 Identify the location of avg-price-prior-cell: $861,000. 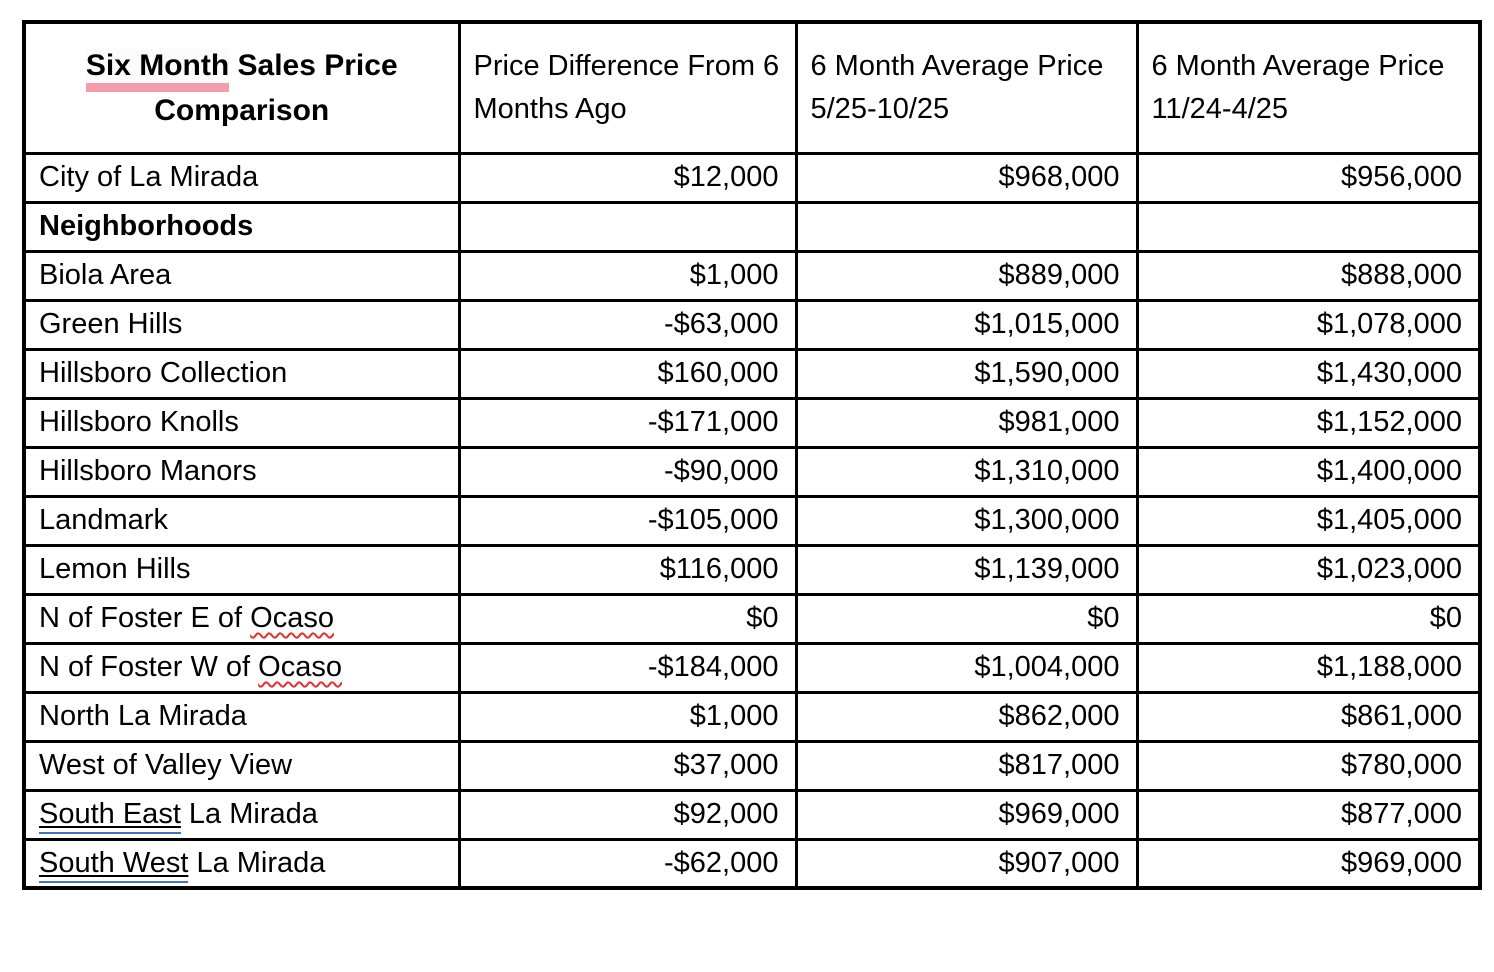
(1308, 716).